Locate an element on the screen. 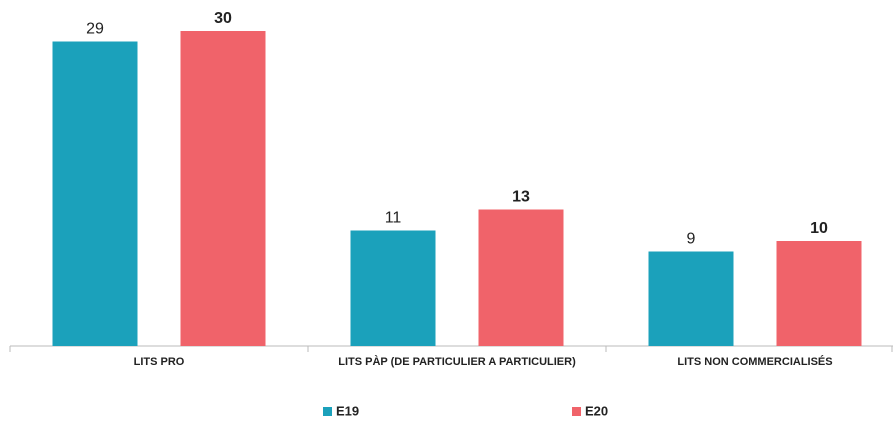 The width and height of the screenshot is (893, 421). legend-label: E19 is located at coordinates (347, 410).